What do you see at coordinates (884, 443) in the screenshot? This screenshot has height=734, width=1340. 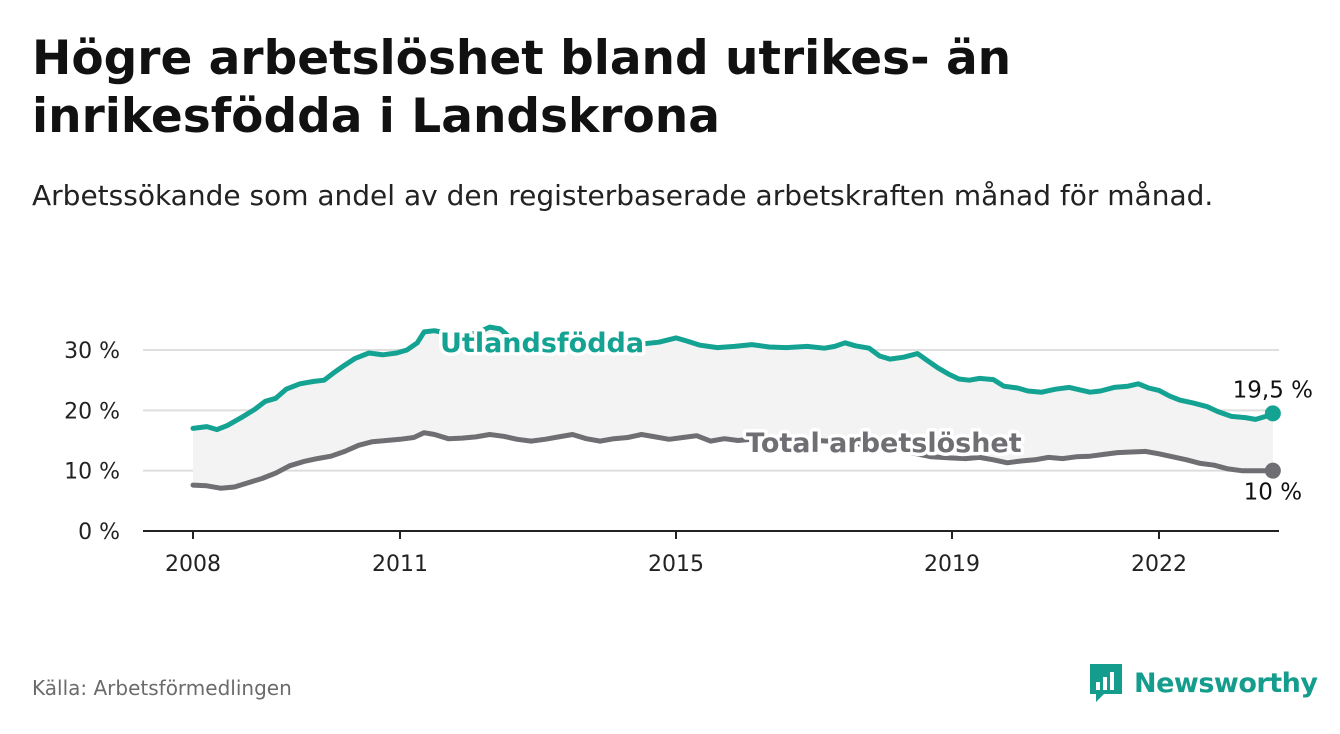 I see `series-label-total: Total arbetslöshet` at bounding box center [884, 443].